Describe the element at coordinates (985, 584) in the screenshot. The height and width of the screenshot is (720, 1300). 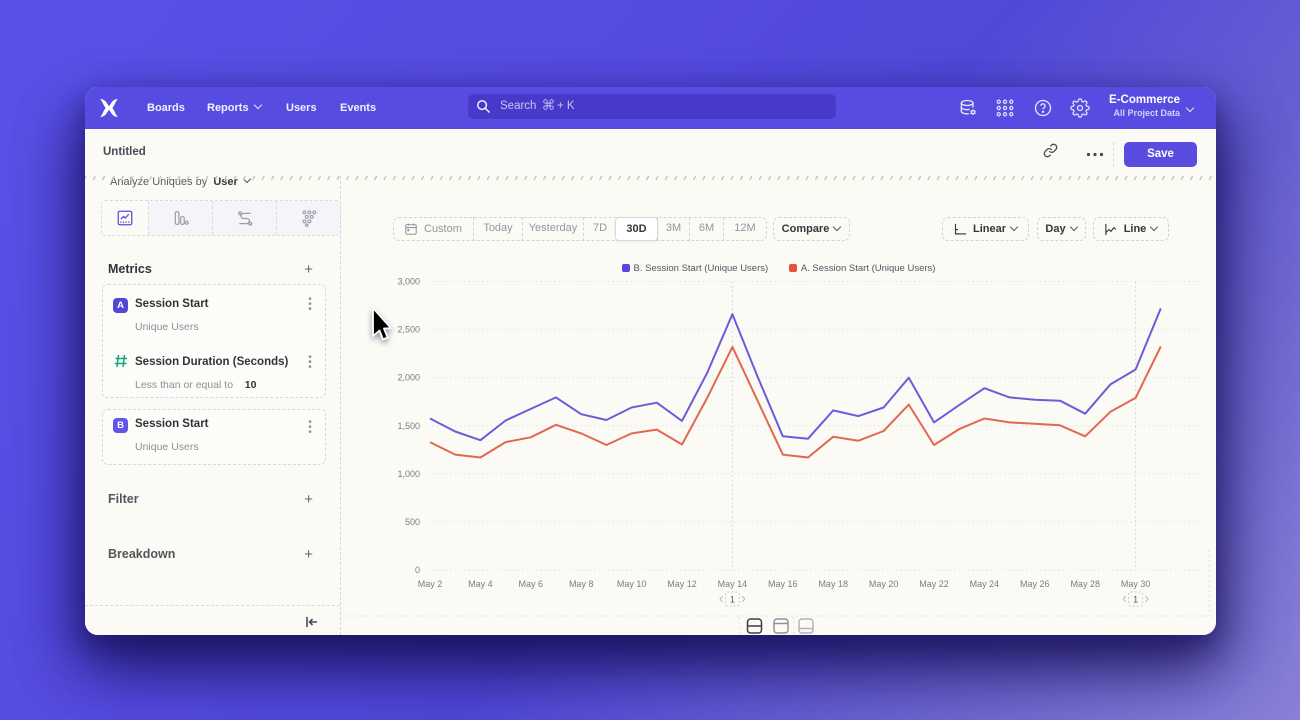
I see `svg-text: May 24` at that location.